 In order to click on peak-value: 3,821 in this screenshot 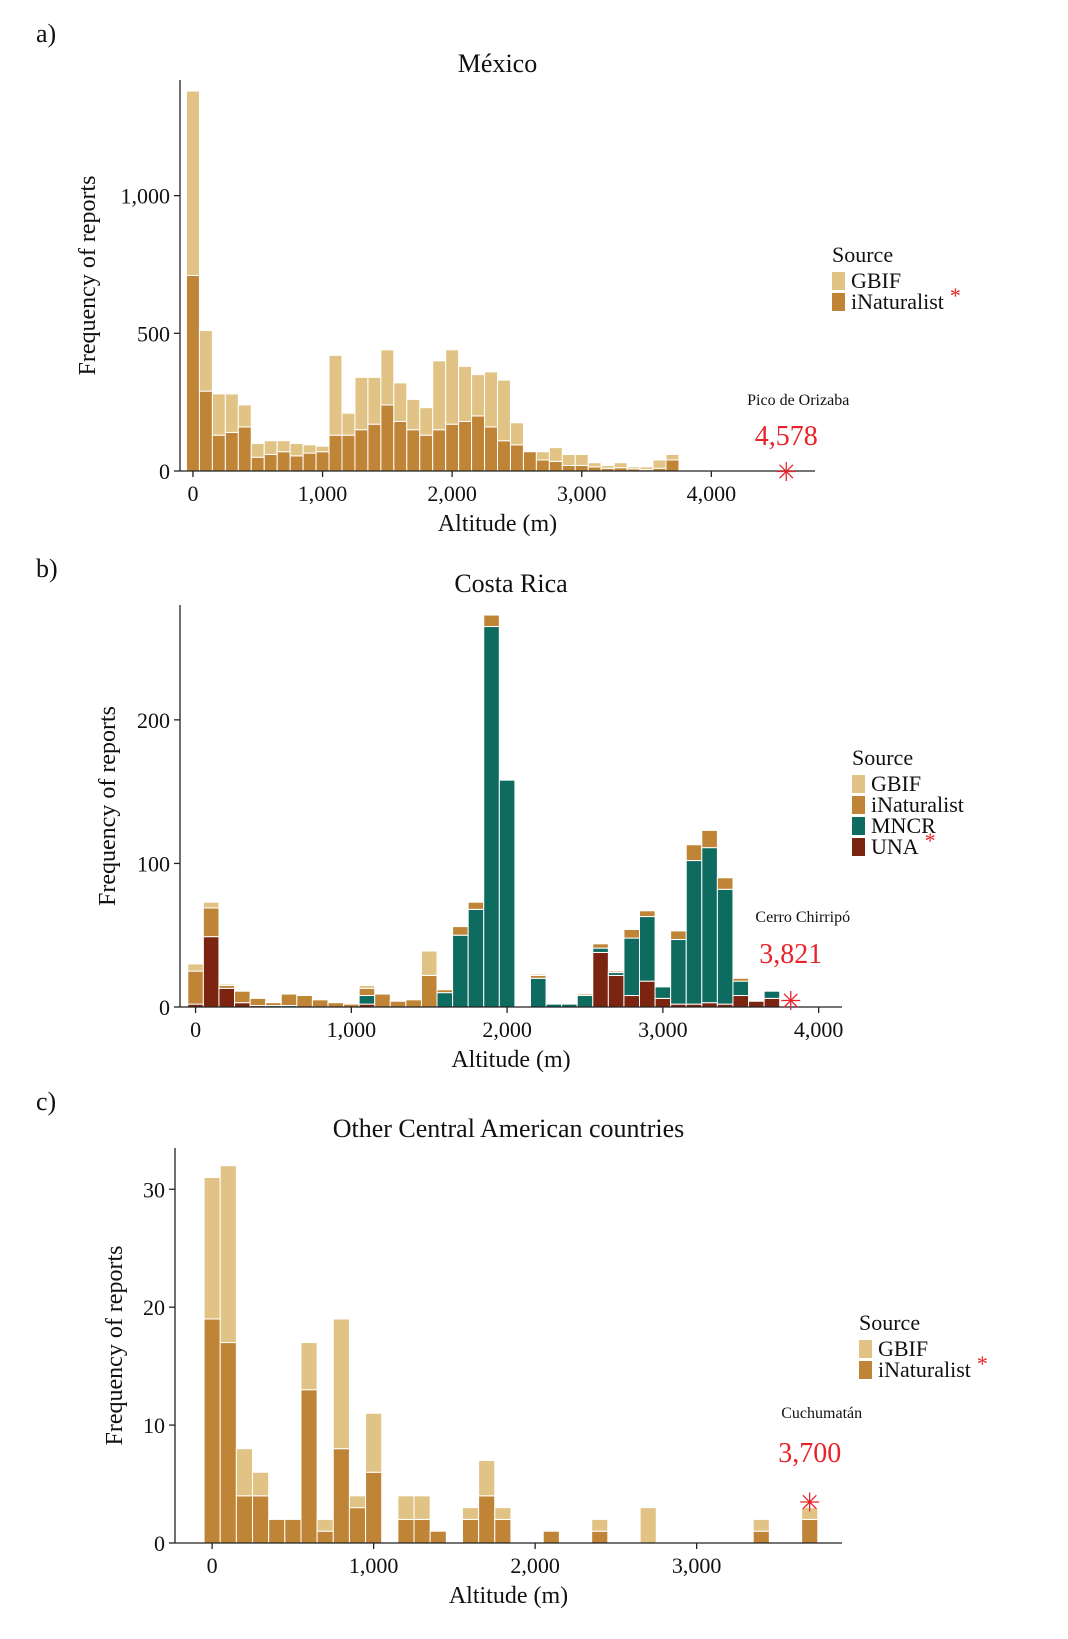, I will do `click(790, 954)`.